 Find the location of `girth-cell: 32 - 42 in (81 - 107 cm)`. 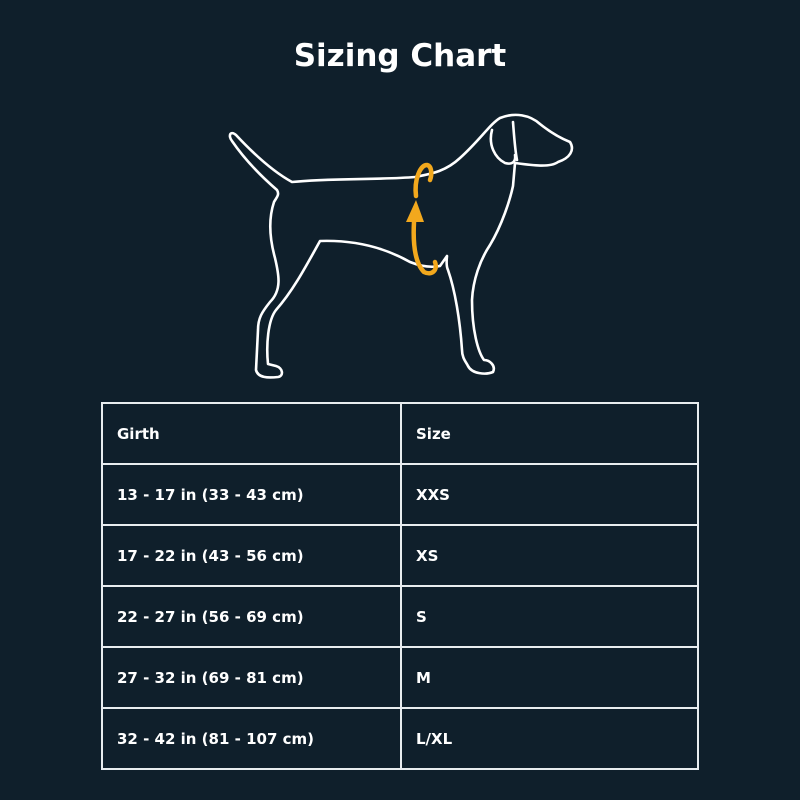

girth-cell: 32 - 42 in (81 - 107 cm) is located at coordinates (251, 738).